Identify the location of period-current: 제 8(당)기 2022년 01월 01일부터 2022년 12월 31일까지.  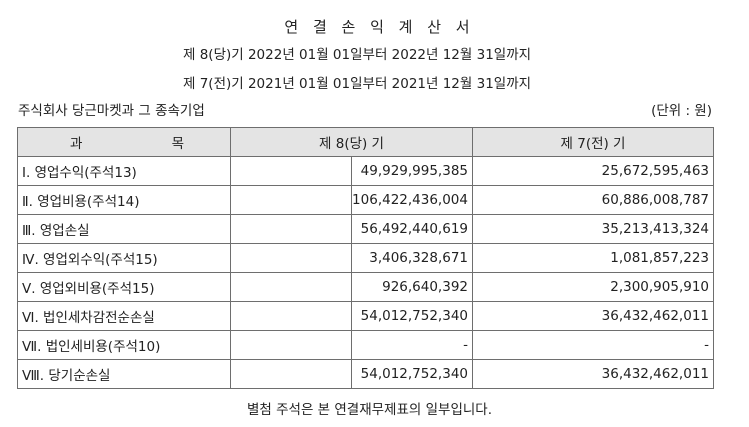
(357, 55).